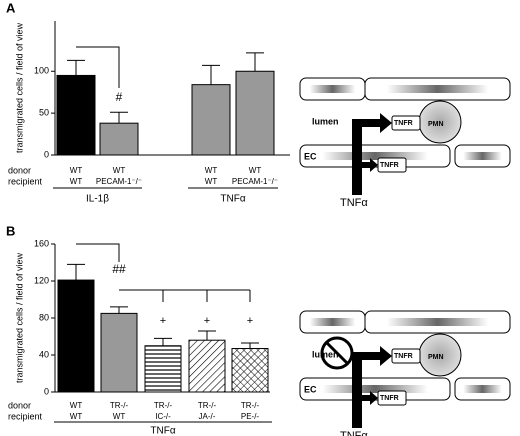 This screenshot has height=436, width=520. Describe the element at coordinates (97, 199) in the screenshot. I see `group-label: IL-1β` at that location.